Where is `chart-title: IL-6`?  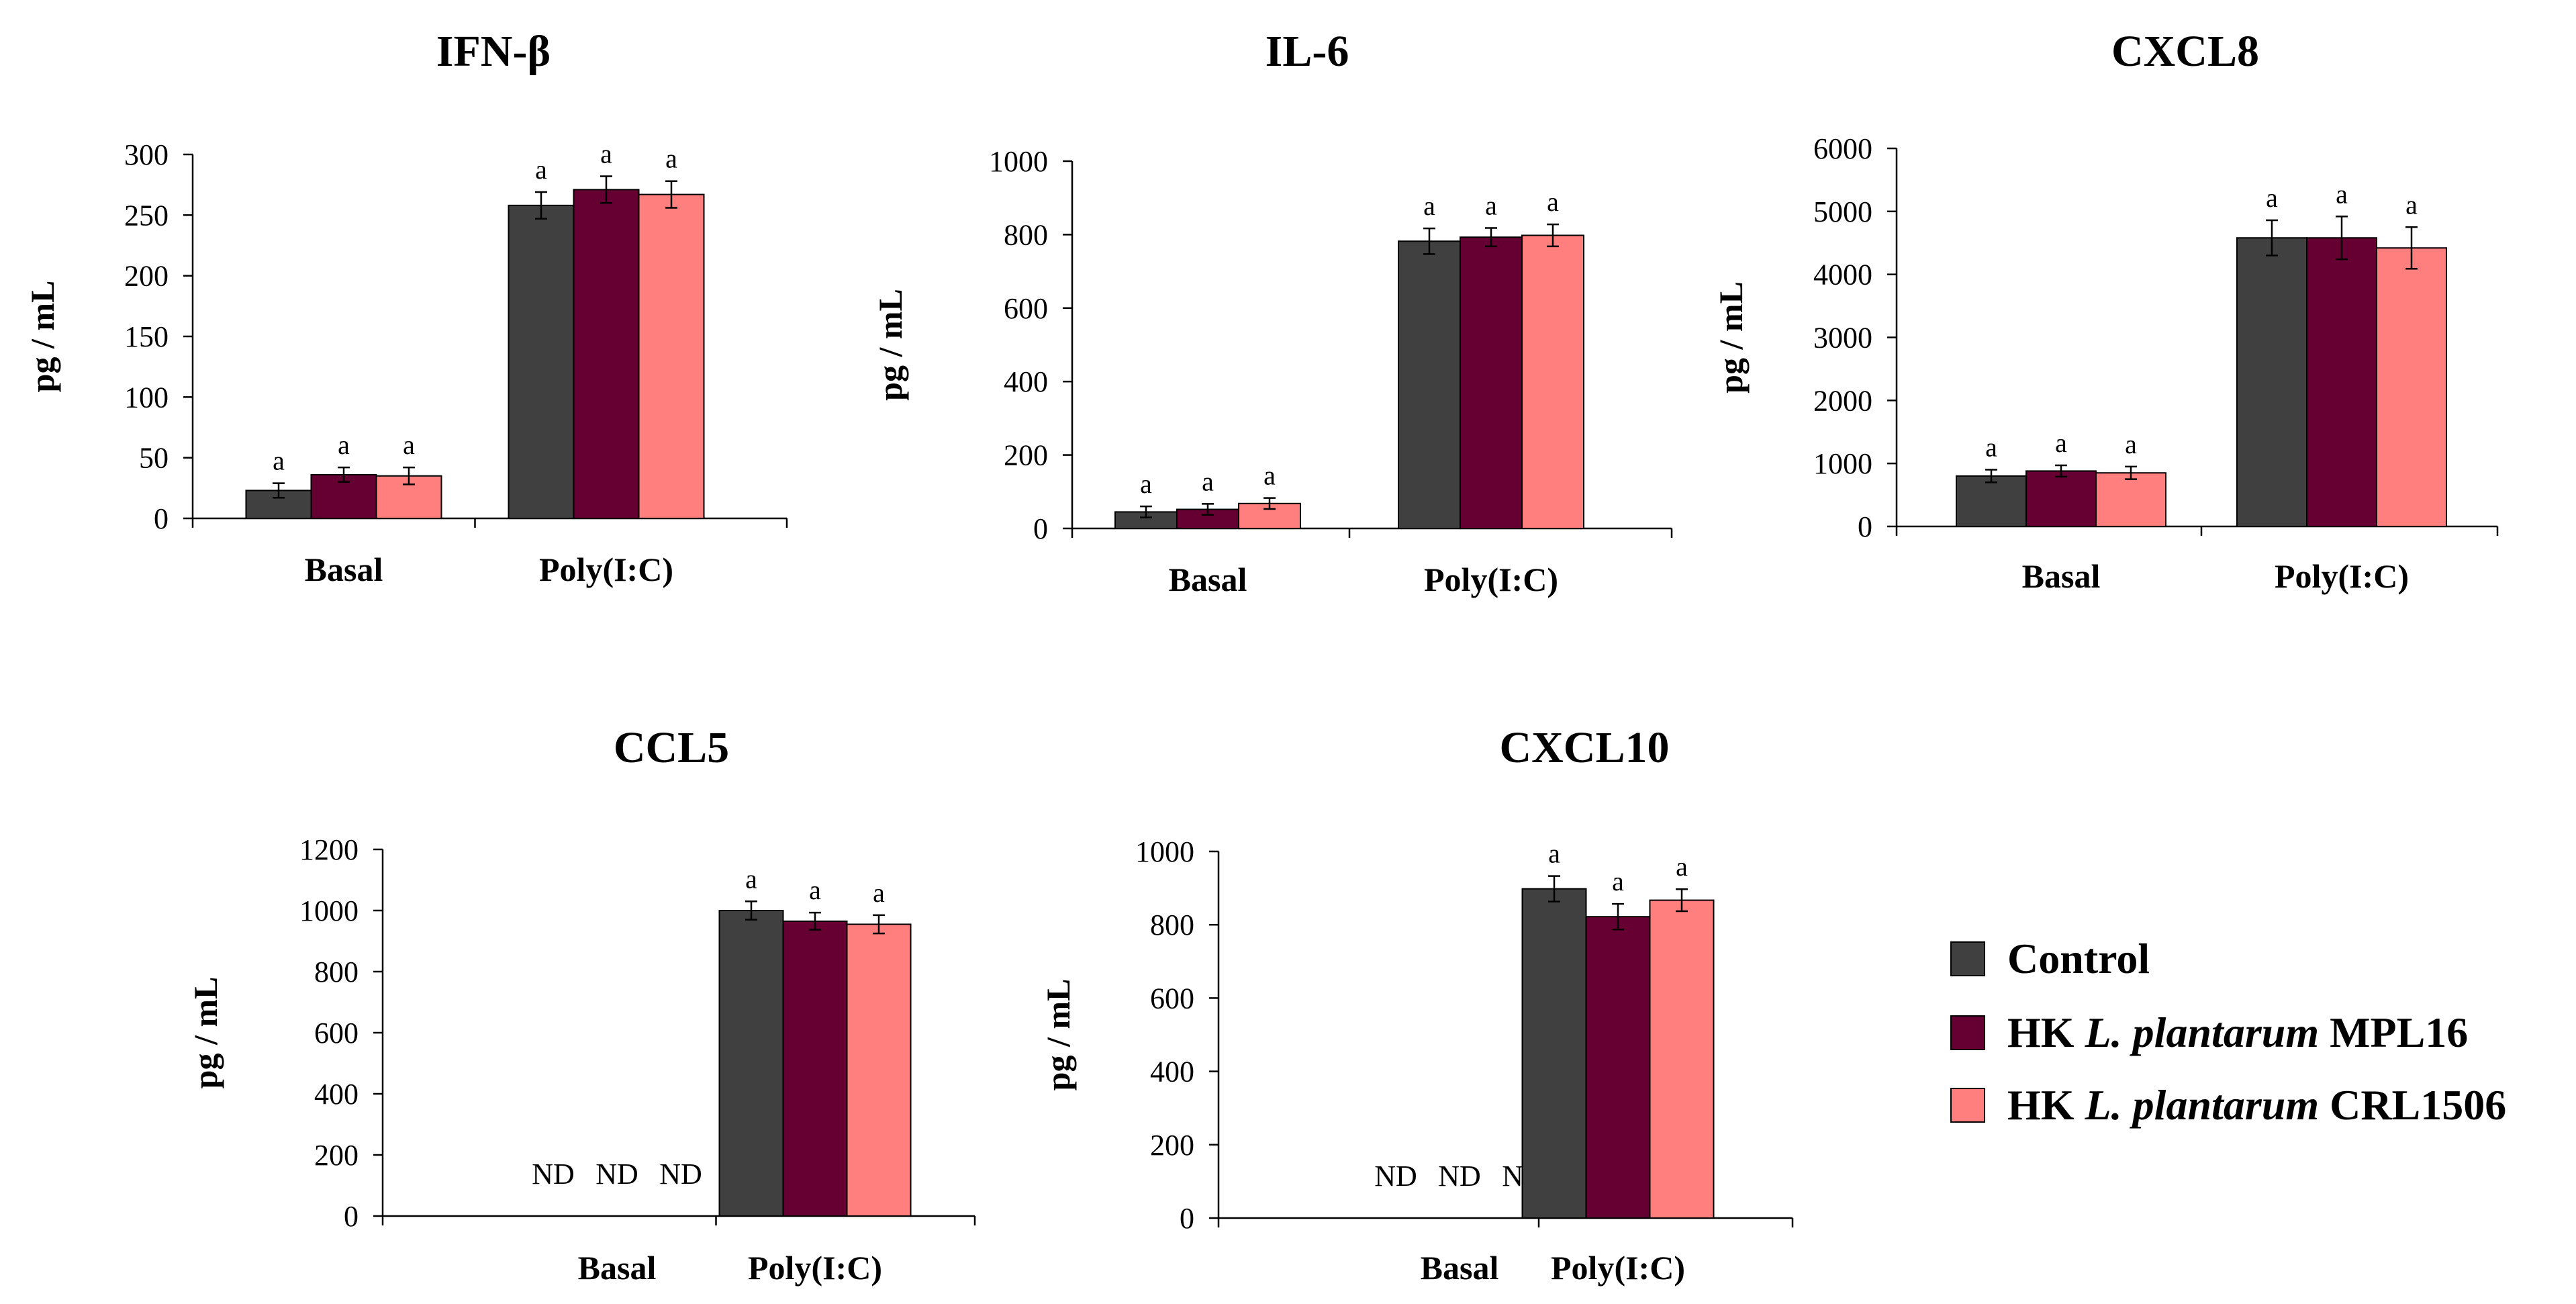 chart-title: IL-6 is located at coordinates (1307, 51).